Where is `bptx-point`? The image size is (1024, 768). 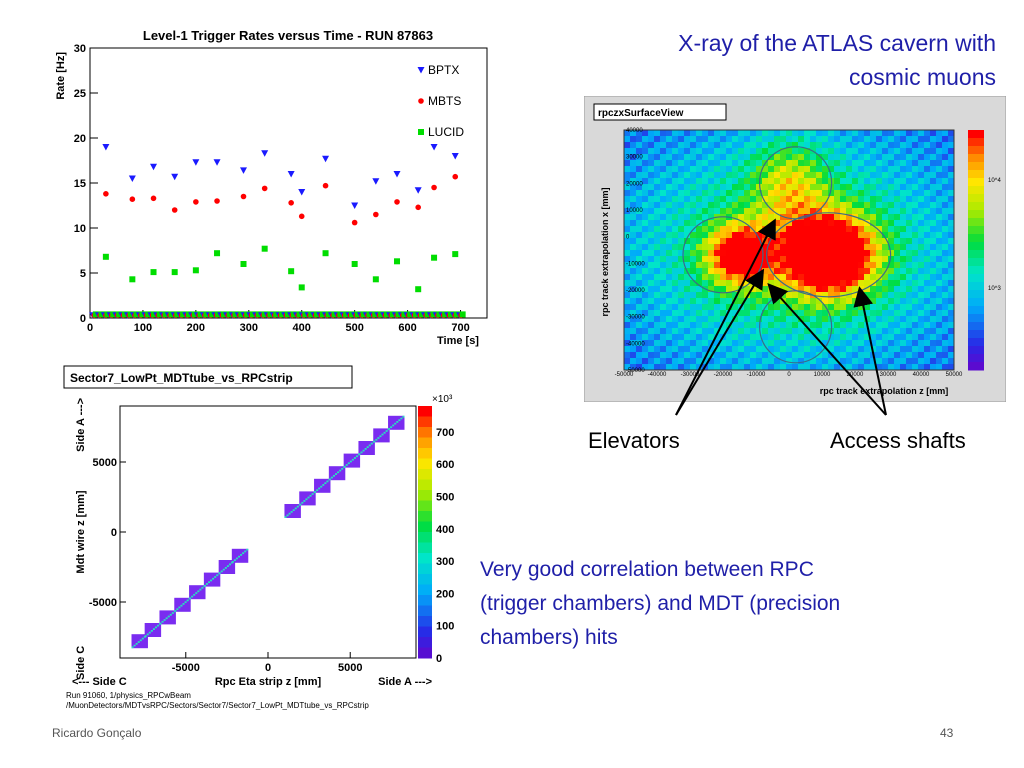 bptx-point is located at coordinates (326, 159).